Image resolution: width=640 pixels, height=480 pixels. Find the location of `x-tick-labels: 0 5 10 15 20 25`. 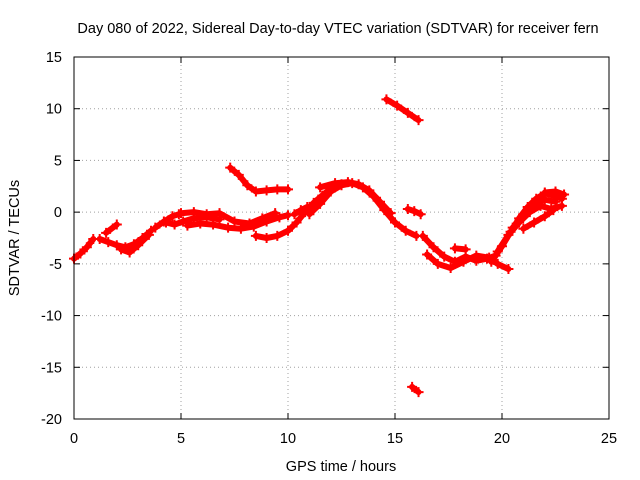

x-tick-labels: 0 5 10 15 20 25 is located at coordinates (343, 439).